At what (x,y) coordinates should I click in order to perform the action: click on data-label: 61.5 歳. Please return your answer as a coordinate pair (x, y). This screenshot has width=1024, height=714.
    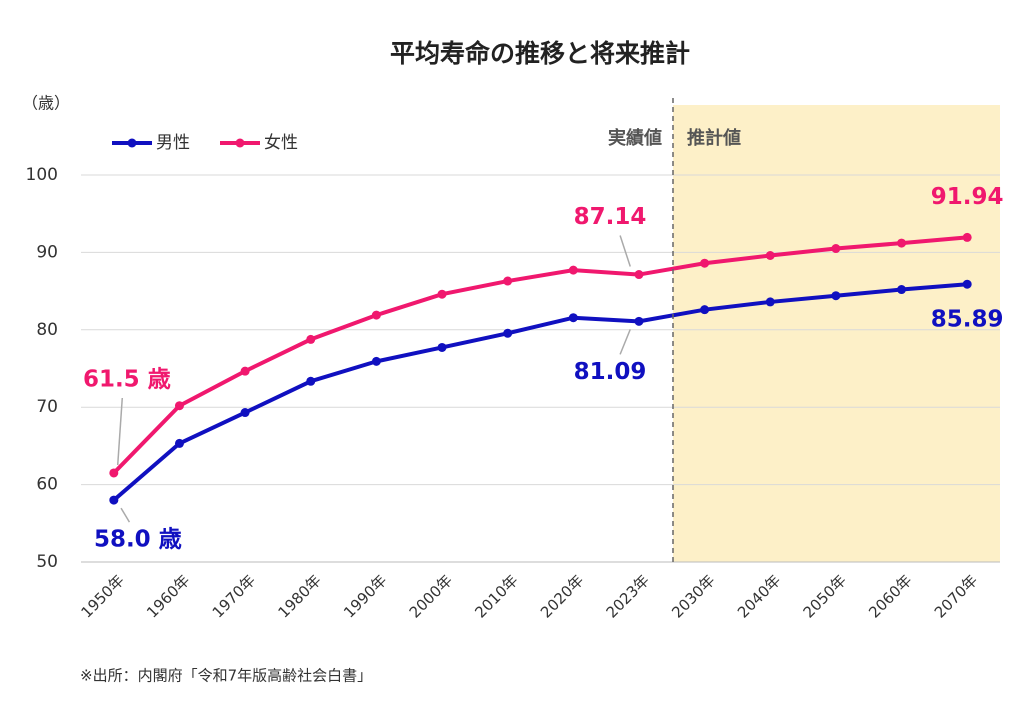
    Looking at the image, I should click on (127, 379).